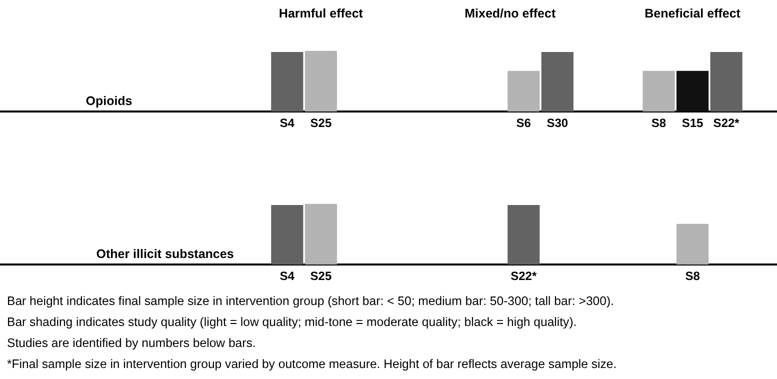  I want to click on x-tick-label: S30, so click(557, 123).